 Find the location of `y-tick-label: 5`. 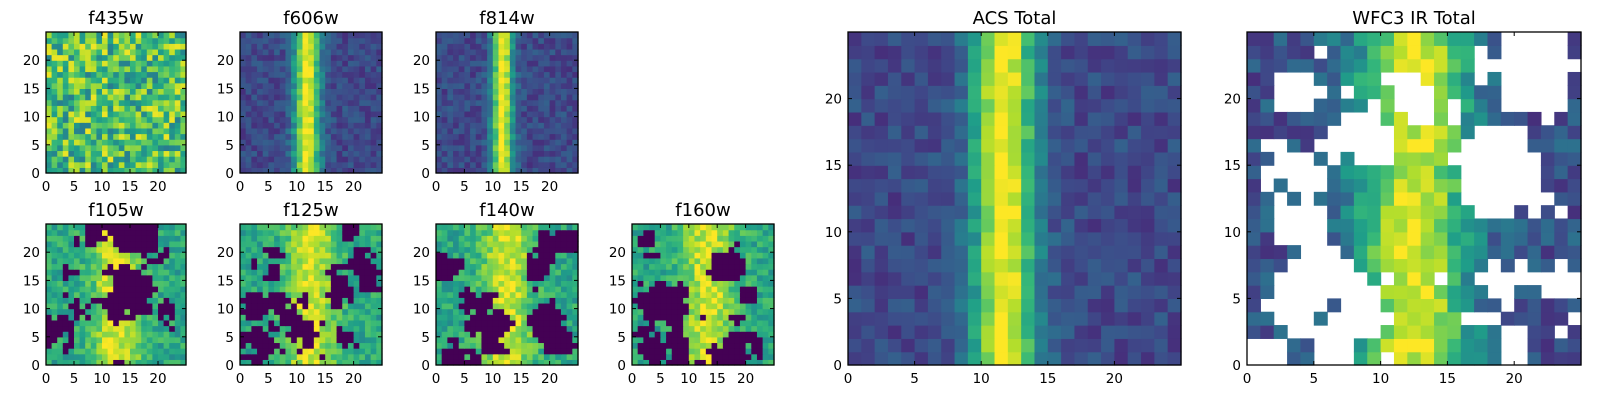

y-tick-label: 5 is located at coordinates (229, 338).